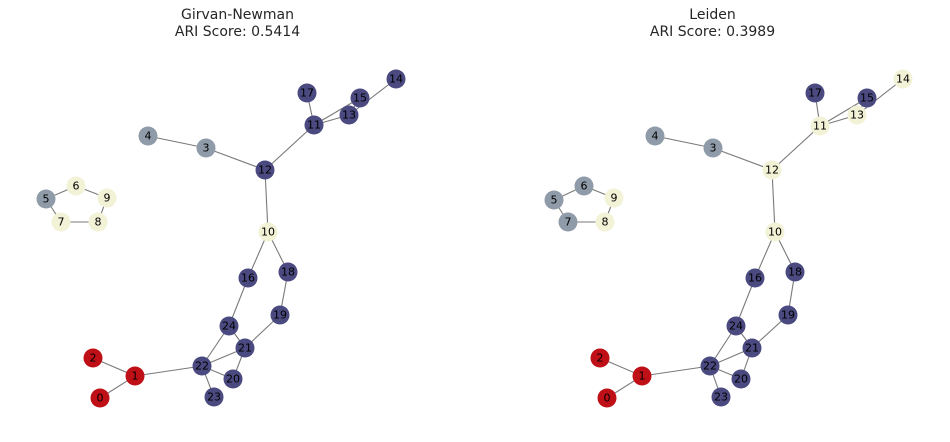 This screenshot has width=950, height=442. What do you see at coordinates (788, 315) in the screenshot?
I see `node-label-19: 19` at bounding box center [788, 315].